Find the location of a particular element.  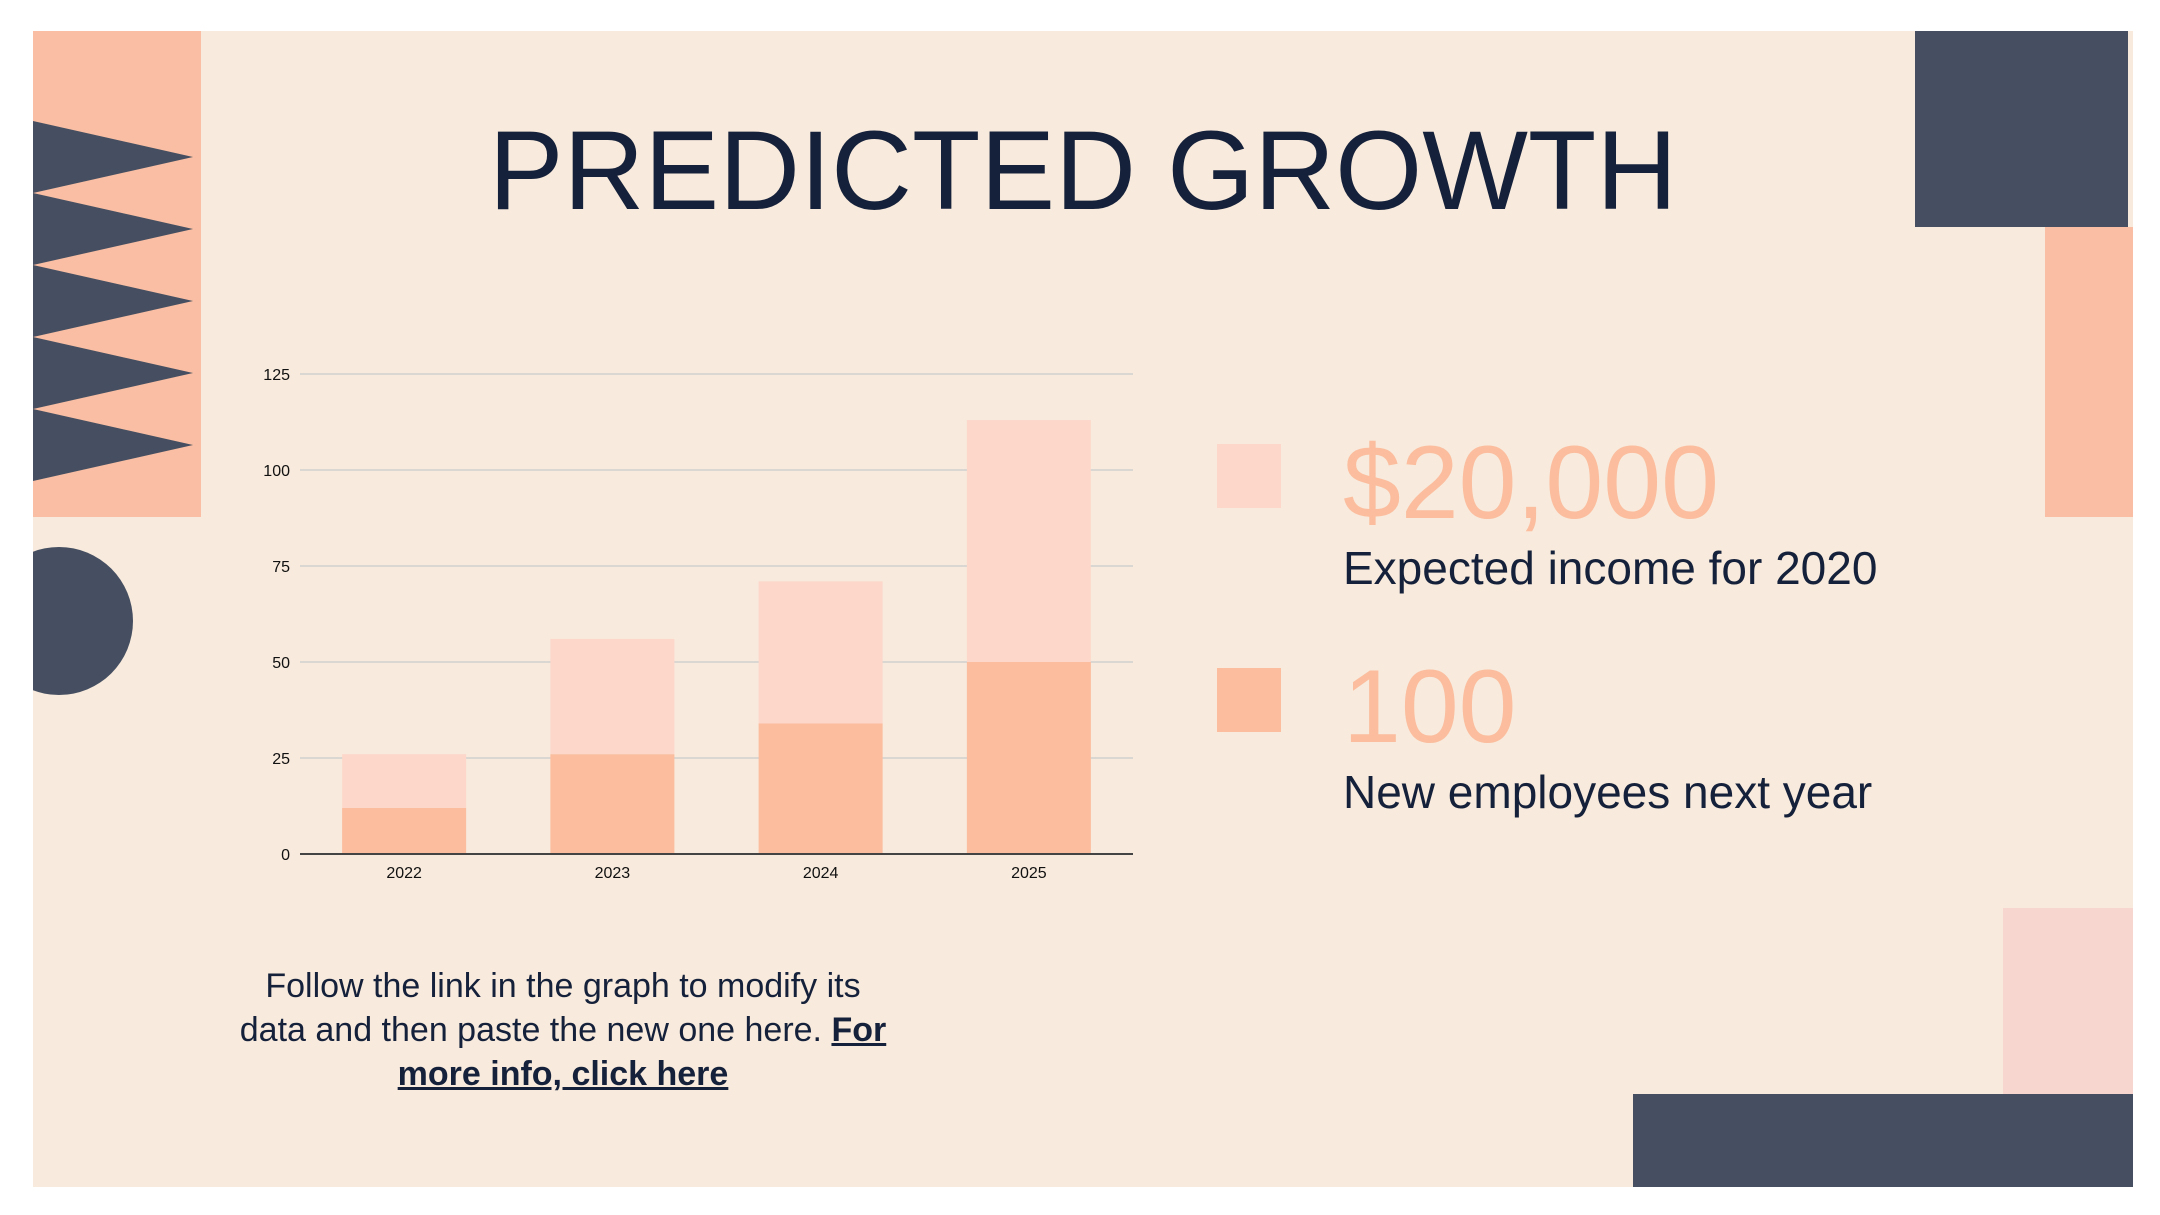

decorative-bottom-pink-block is located at coordinates (2068, 1001).